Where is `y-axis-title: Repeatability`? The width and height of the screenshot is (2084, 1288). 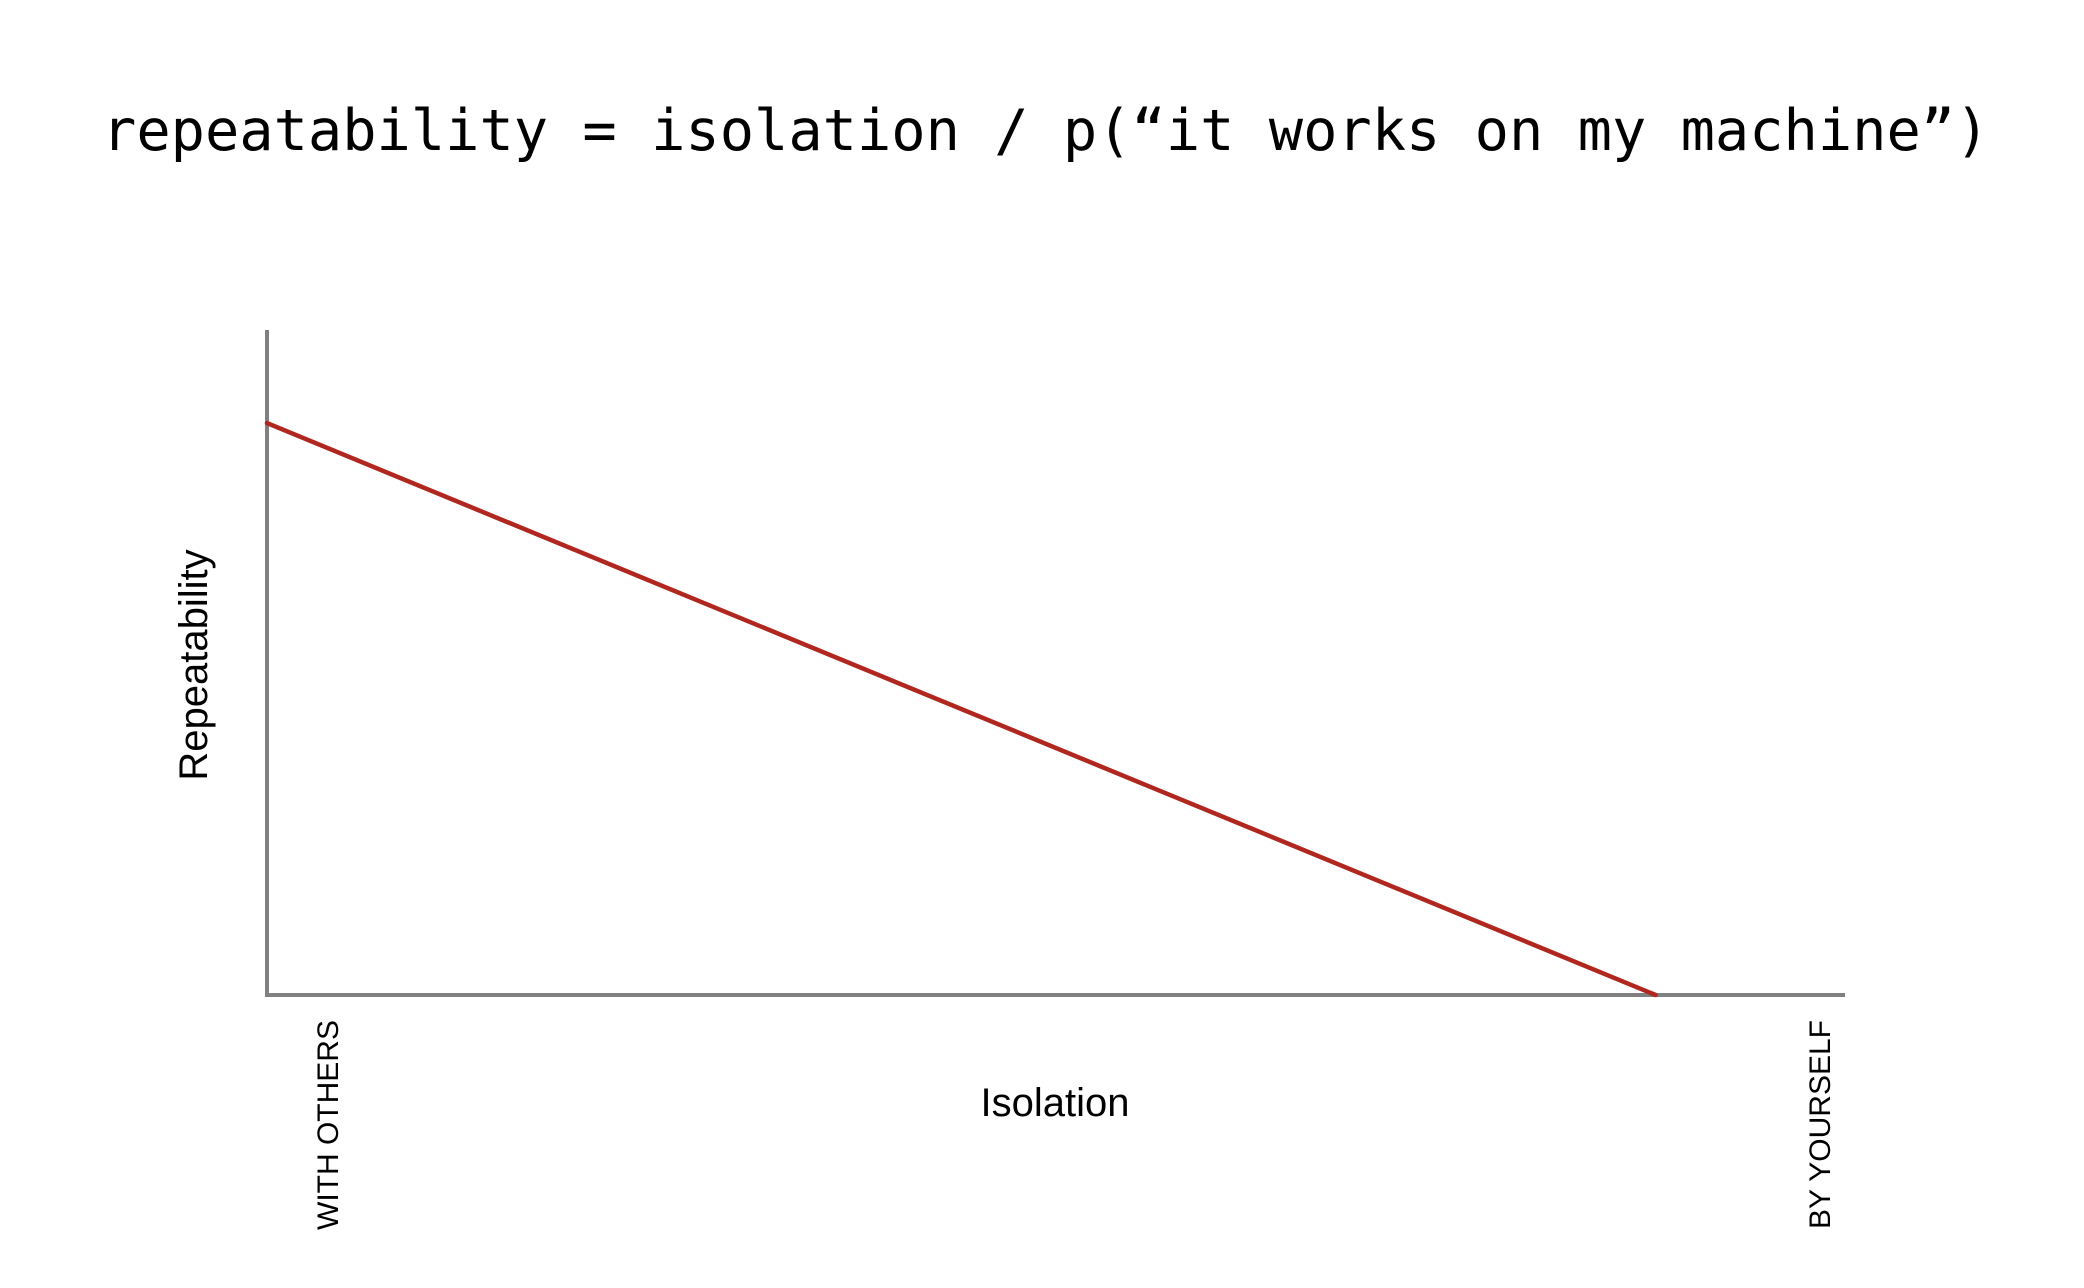 y-axis-title: Repeatability is located at coordinates (194, 664).